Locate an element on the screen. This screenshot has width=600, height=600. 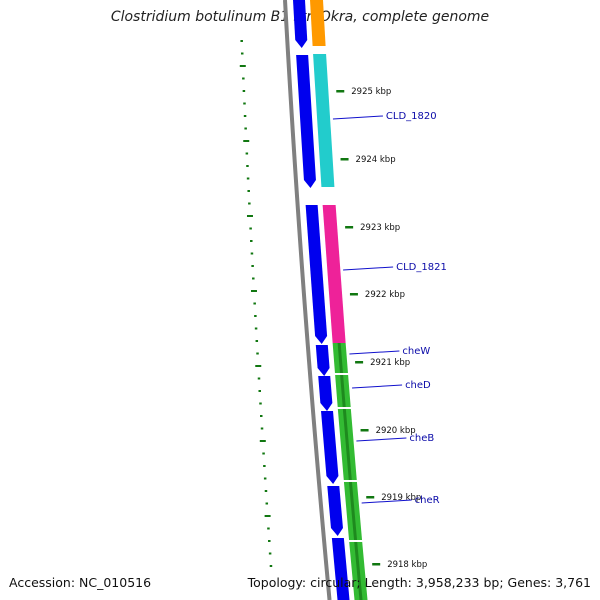
cds-track is located at coordinates (321, 300).